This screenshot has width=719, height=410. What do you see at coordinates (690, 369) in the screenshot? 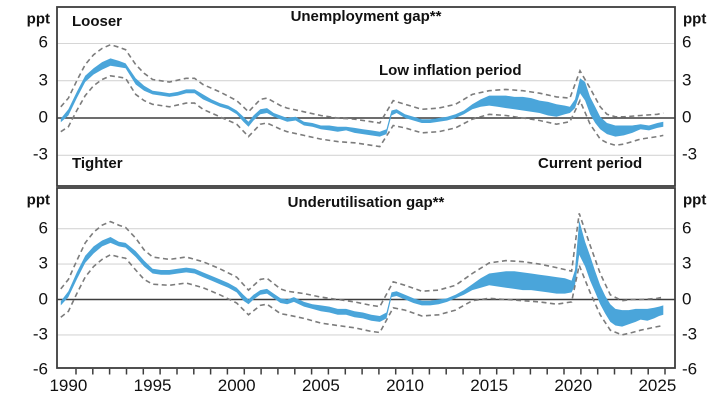
I see `y-tick-label-right: -6` at bounding box center [690, 369].